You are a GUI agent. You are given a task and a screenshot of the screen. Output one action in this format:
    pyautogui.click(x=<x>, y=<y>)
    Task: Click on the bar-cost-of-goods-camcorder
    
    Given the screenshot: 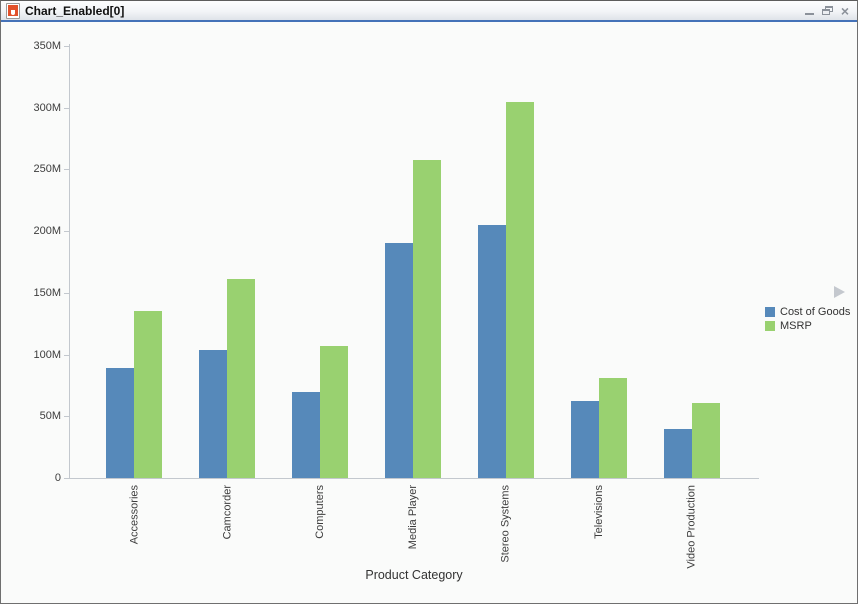 What is the action you would take?
    pyautogui.click(x=213, y=414)
    